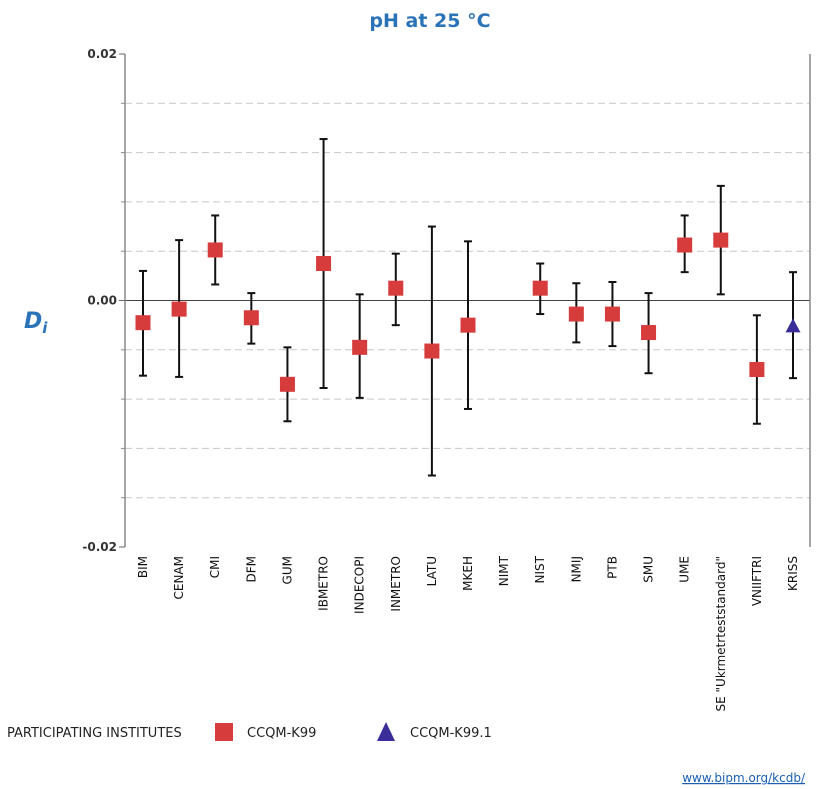 The width and height of the screenshot is (840, 789). What do you see at coordinates (396, 584) in the screenshot?
I see `category-label: INMETRO` at bounding box center [396, 584].